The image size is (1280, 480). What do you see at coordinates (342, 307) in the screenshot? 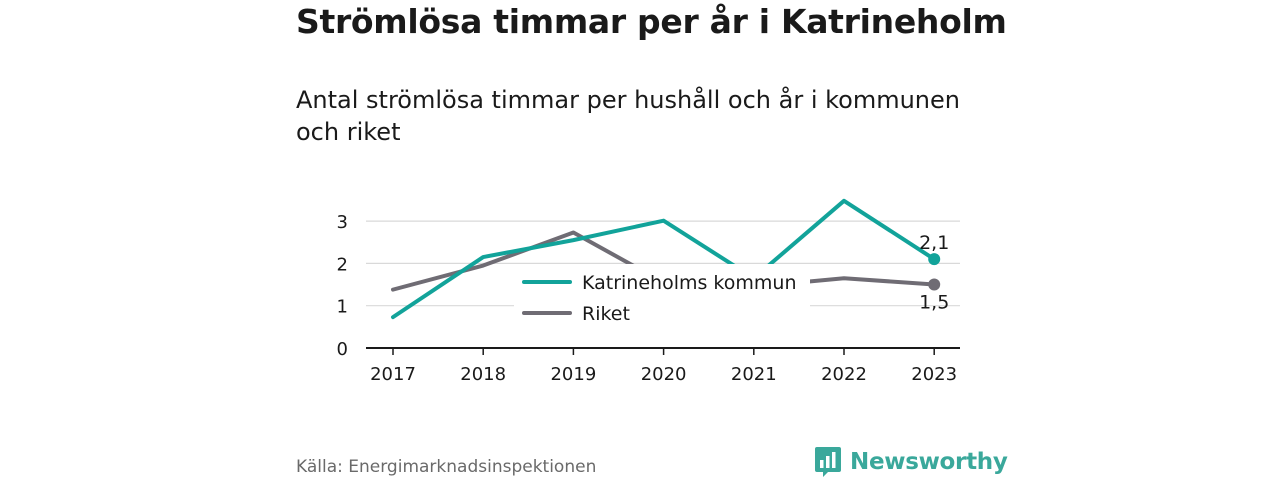
I see `y-tick-label: 1` at bounding box center [342, 307].